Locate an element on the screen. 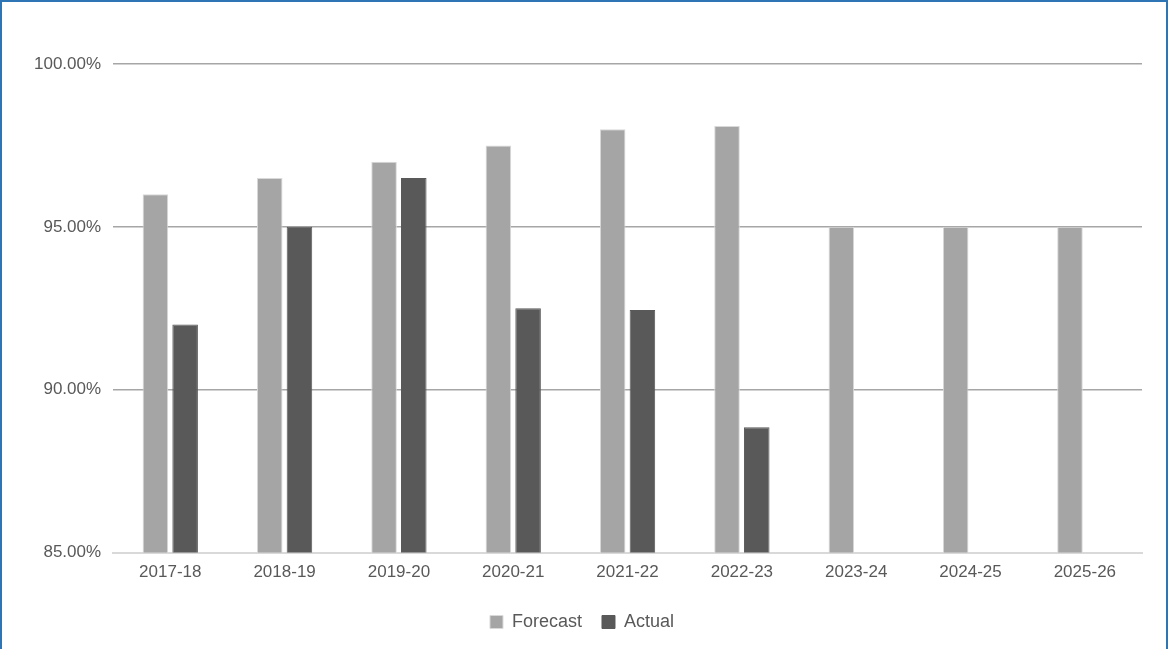 Image resolution: width=1168 pixels, height=649 pixels. x-tick-label: 2022-23 is located at coordinates (742, 572).